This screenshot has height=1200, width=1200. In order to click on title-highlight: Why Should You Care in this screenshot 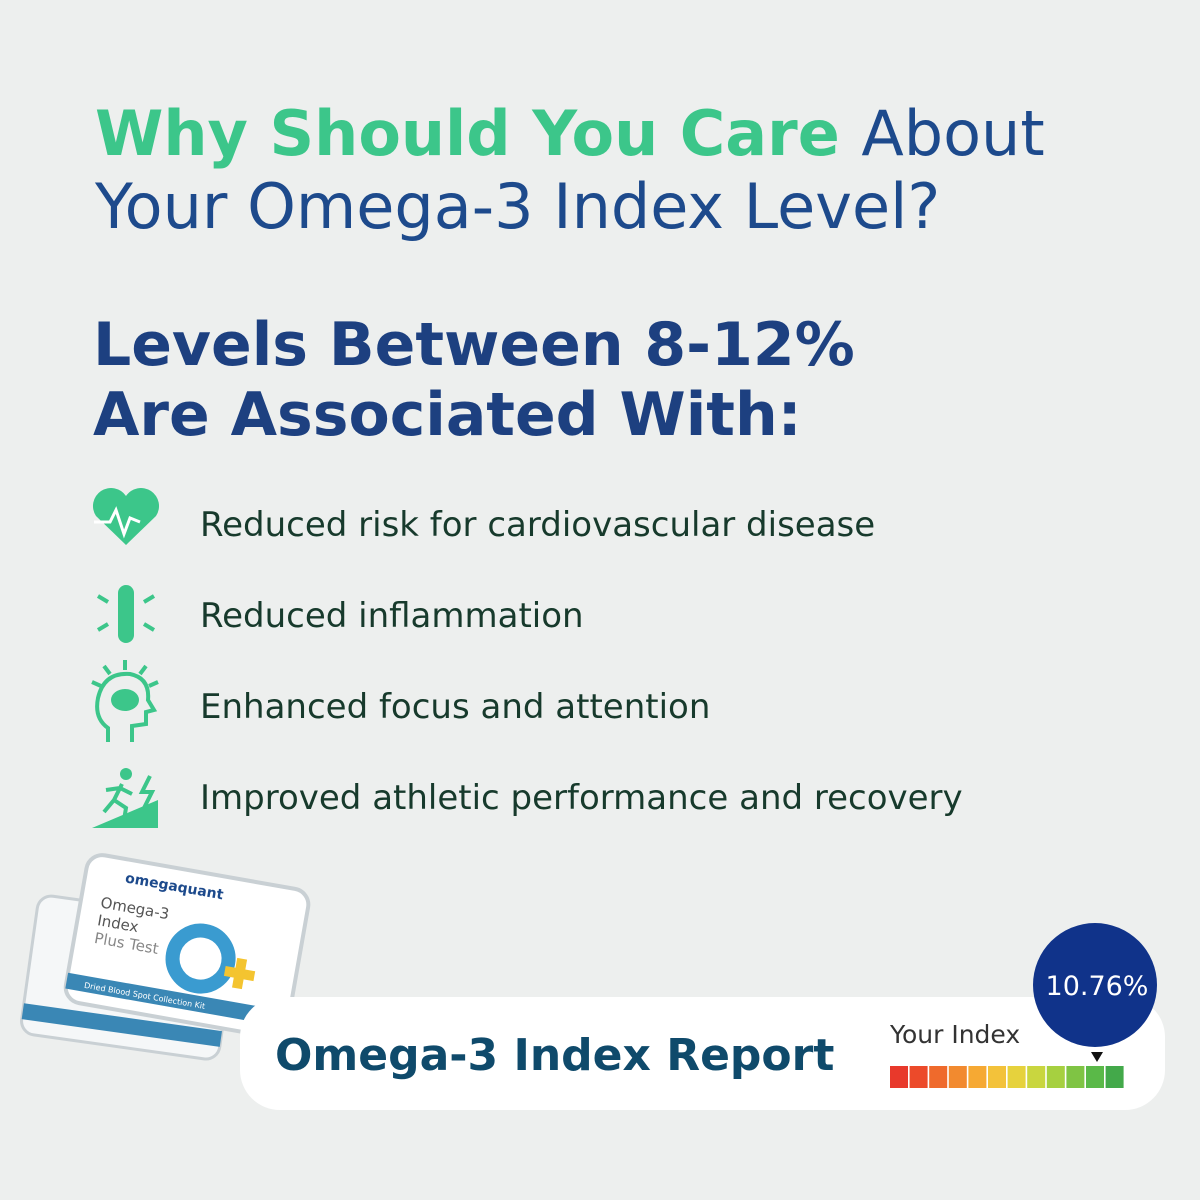, I will do `click(467, 133)`.